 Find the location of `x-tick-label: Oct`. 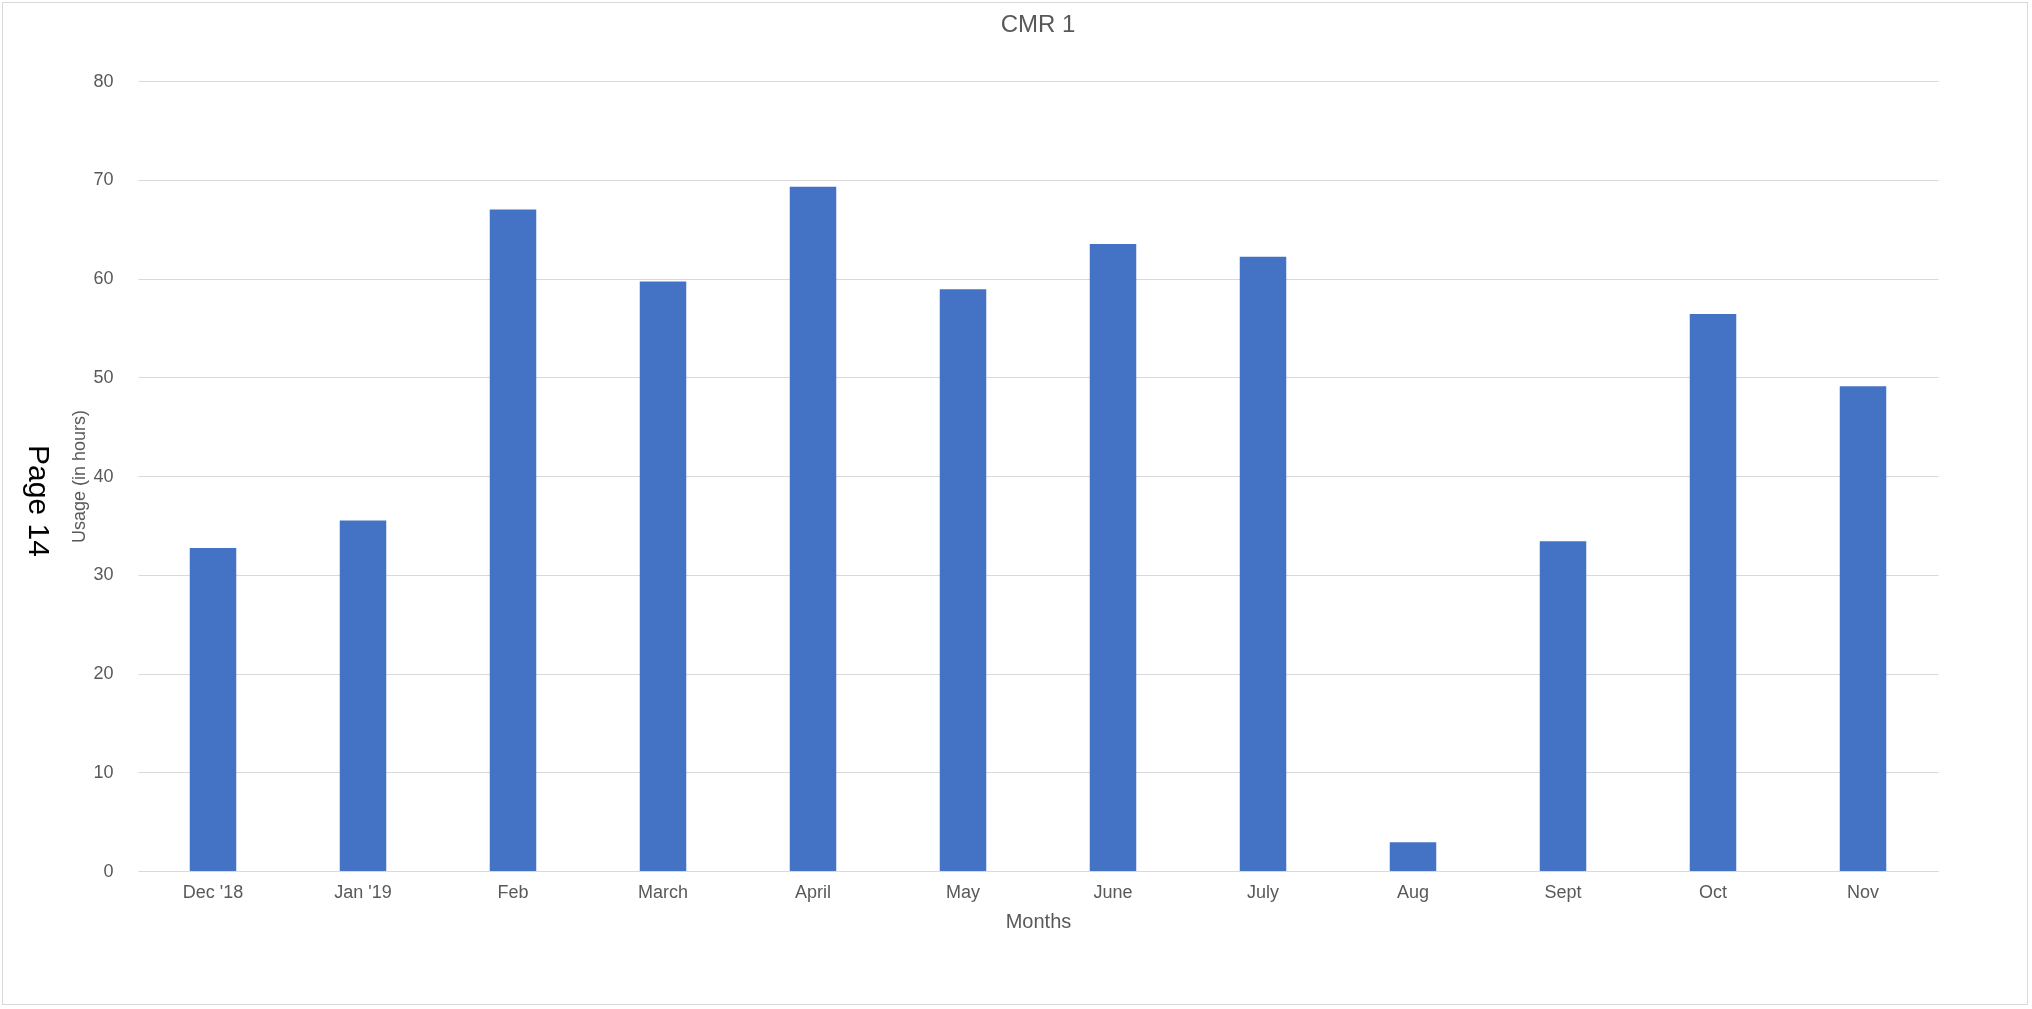

x-tick-label: Oct is located at coordinates (1713, 891).